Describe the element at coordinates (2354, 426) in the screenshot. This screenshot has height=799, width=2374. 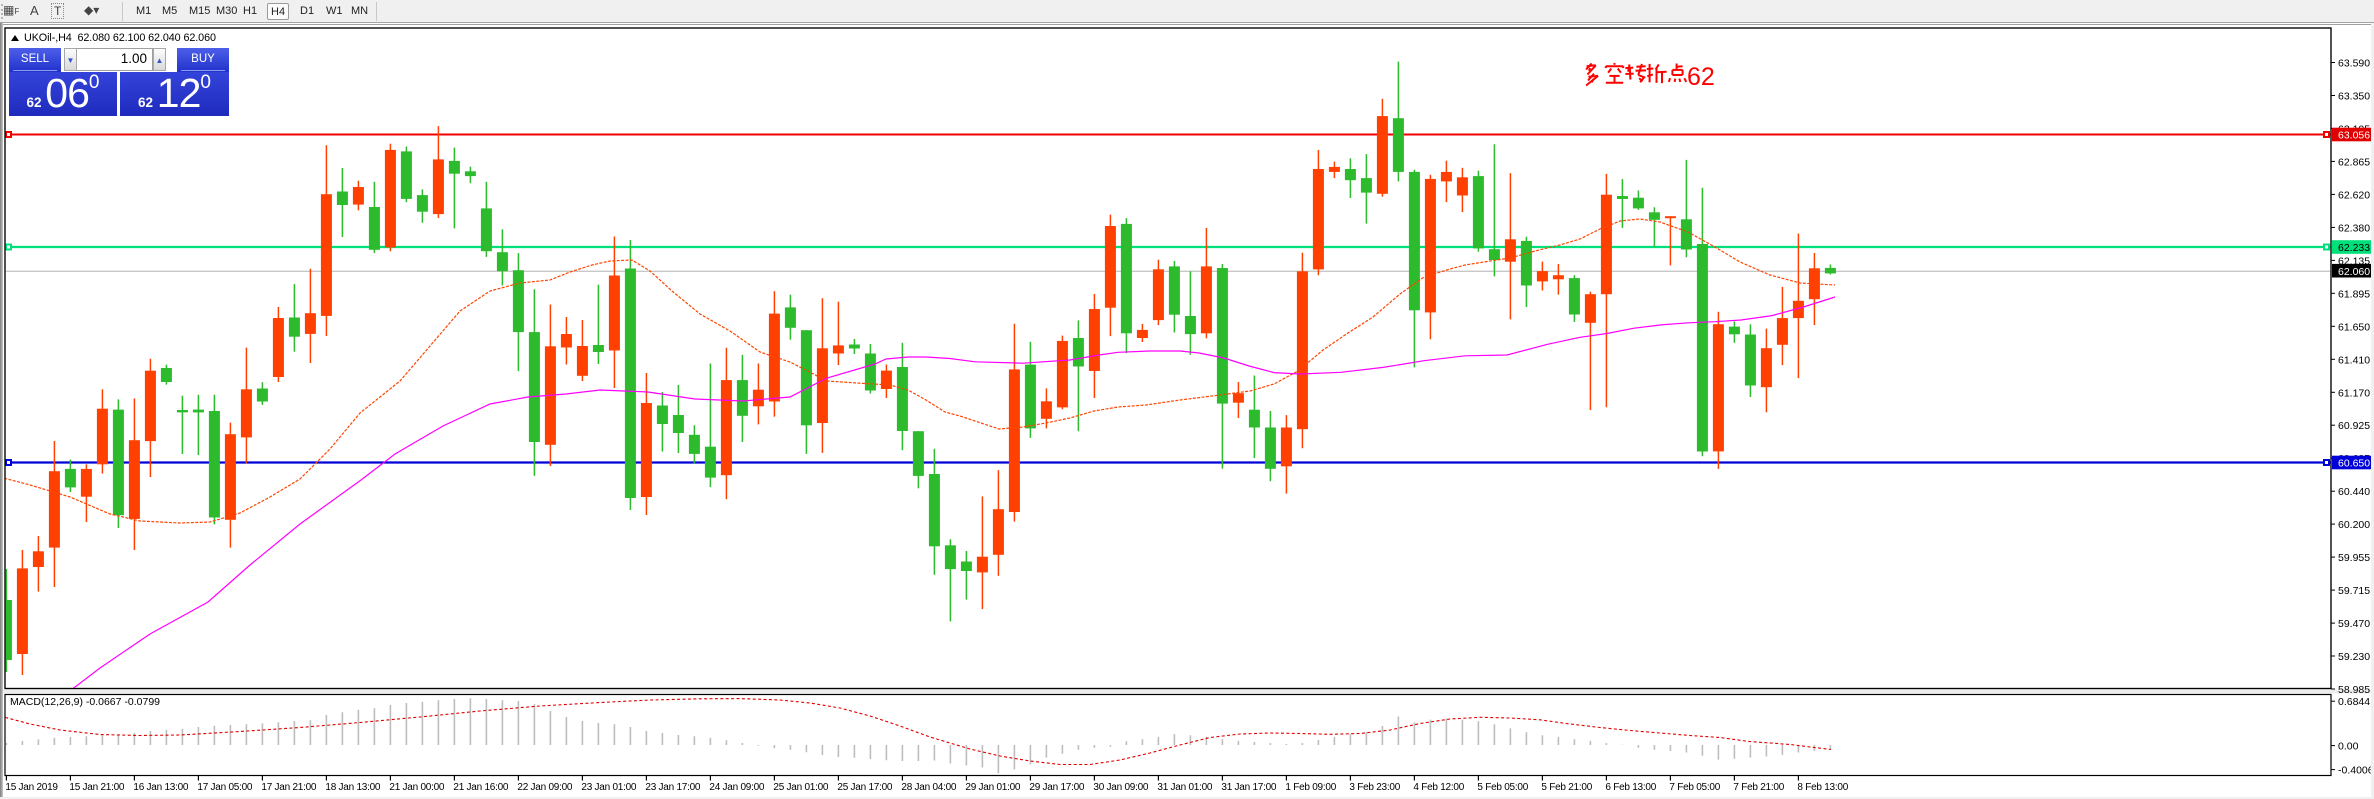
I see `svg-text: 60.925` at that location.